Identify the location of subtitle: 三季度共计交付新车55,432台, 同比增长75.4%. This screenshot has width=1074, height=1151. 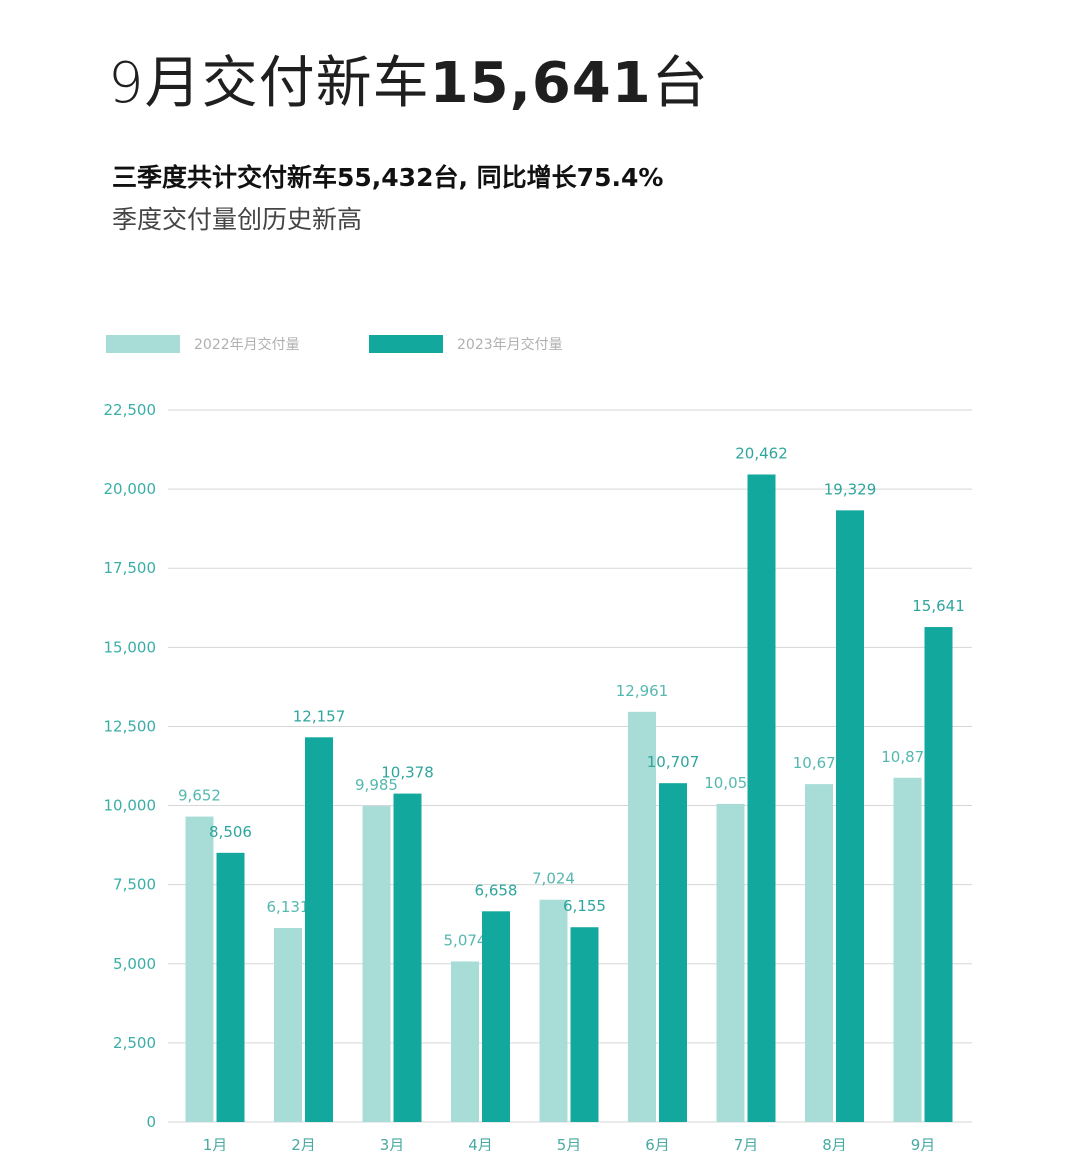
(388, 177).